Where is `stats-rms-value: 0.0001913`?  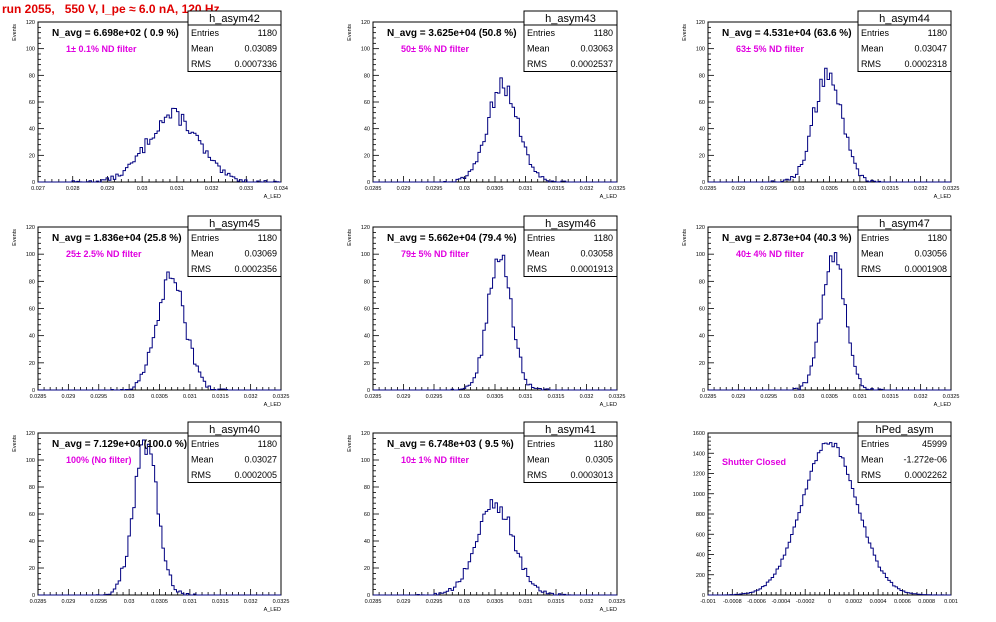 stats-rms-value: 0.0001913 is located at coordinates (591, 269).